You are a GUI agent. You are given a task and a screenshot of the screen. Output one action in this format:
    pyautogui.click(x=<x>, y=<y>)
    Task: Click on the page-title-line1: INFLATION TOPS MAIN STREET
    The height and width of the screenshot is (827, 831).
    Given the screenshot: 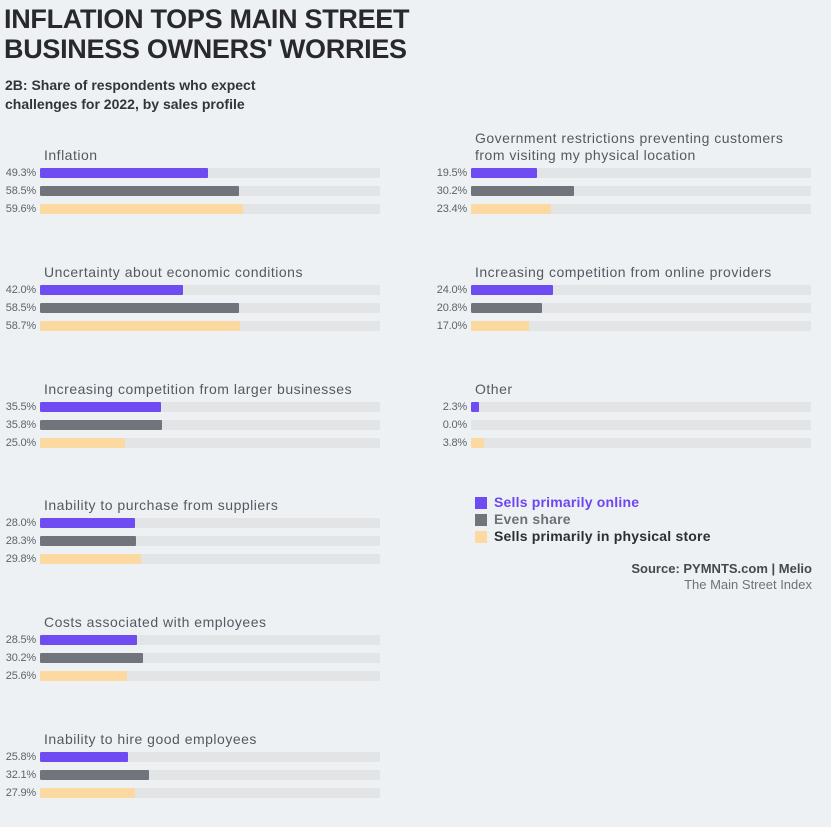 What is the action you would take?
    pyautogui.click(x=207, y=19)
    